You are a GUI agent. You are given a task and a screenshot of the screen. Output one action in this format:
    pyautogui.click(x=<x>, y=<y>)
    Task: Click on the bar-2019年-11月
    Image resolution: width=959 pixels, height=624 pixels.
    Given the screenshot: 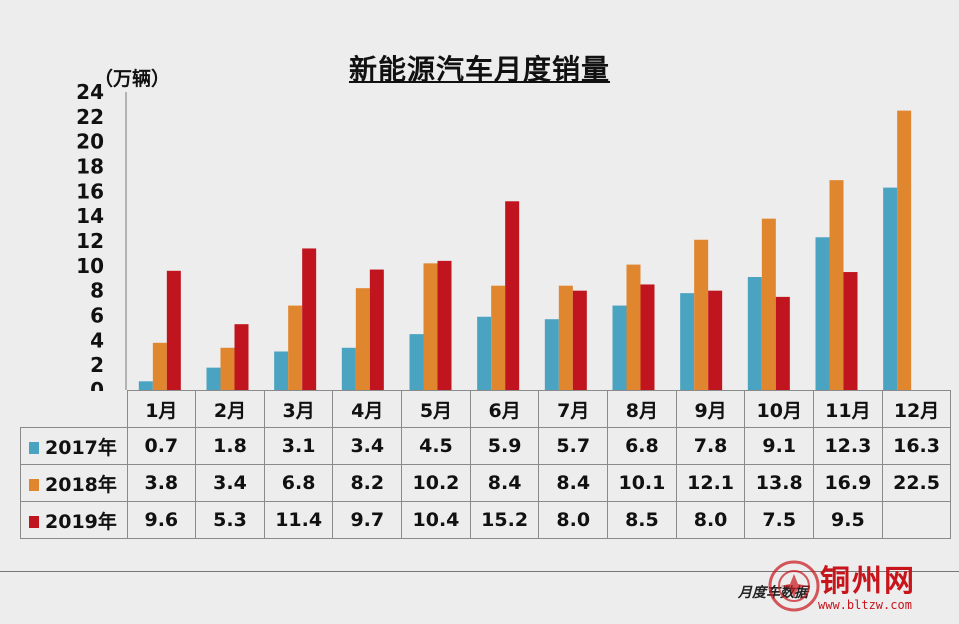 What is the action you would take?
    pyautogui.click(x=850, y=331)
    